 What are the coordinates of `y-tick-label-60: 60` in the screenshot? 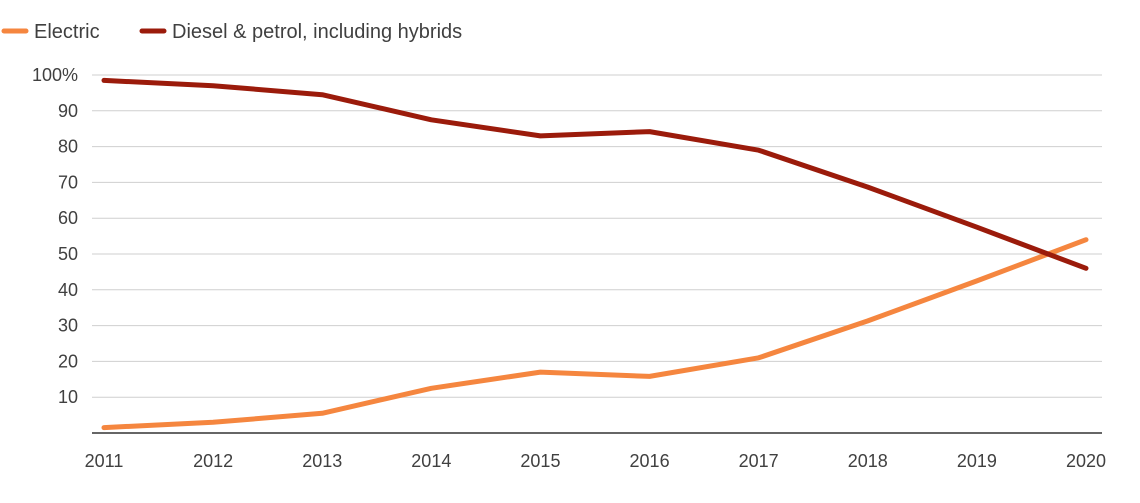 It's located at (68, 218).